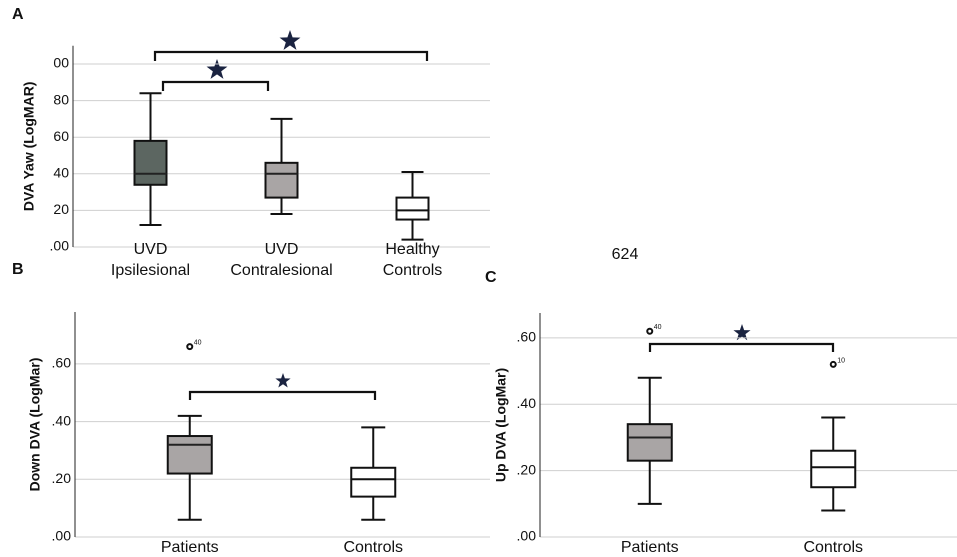 The width and height of the screenshot is (957, 557). I want to click on x-tick-label: Contralesional, so click(281, 270).